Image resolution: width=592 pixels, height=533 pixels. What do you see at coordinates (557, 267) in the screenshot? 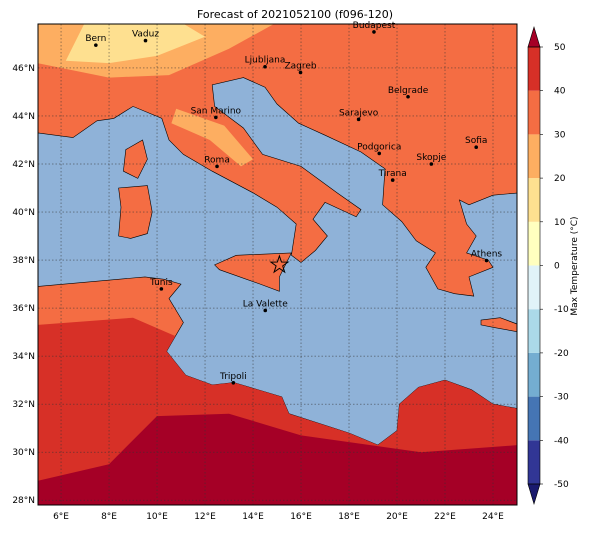
I see `colorbar-tick-label: 0` at bounding box center [557, 267].